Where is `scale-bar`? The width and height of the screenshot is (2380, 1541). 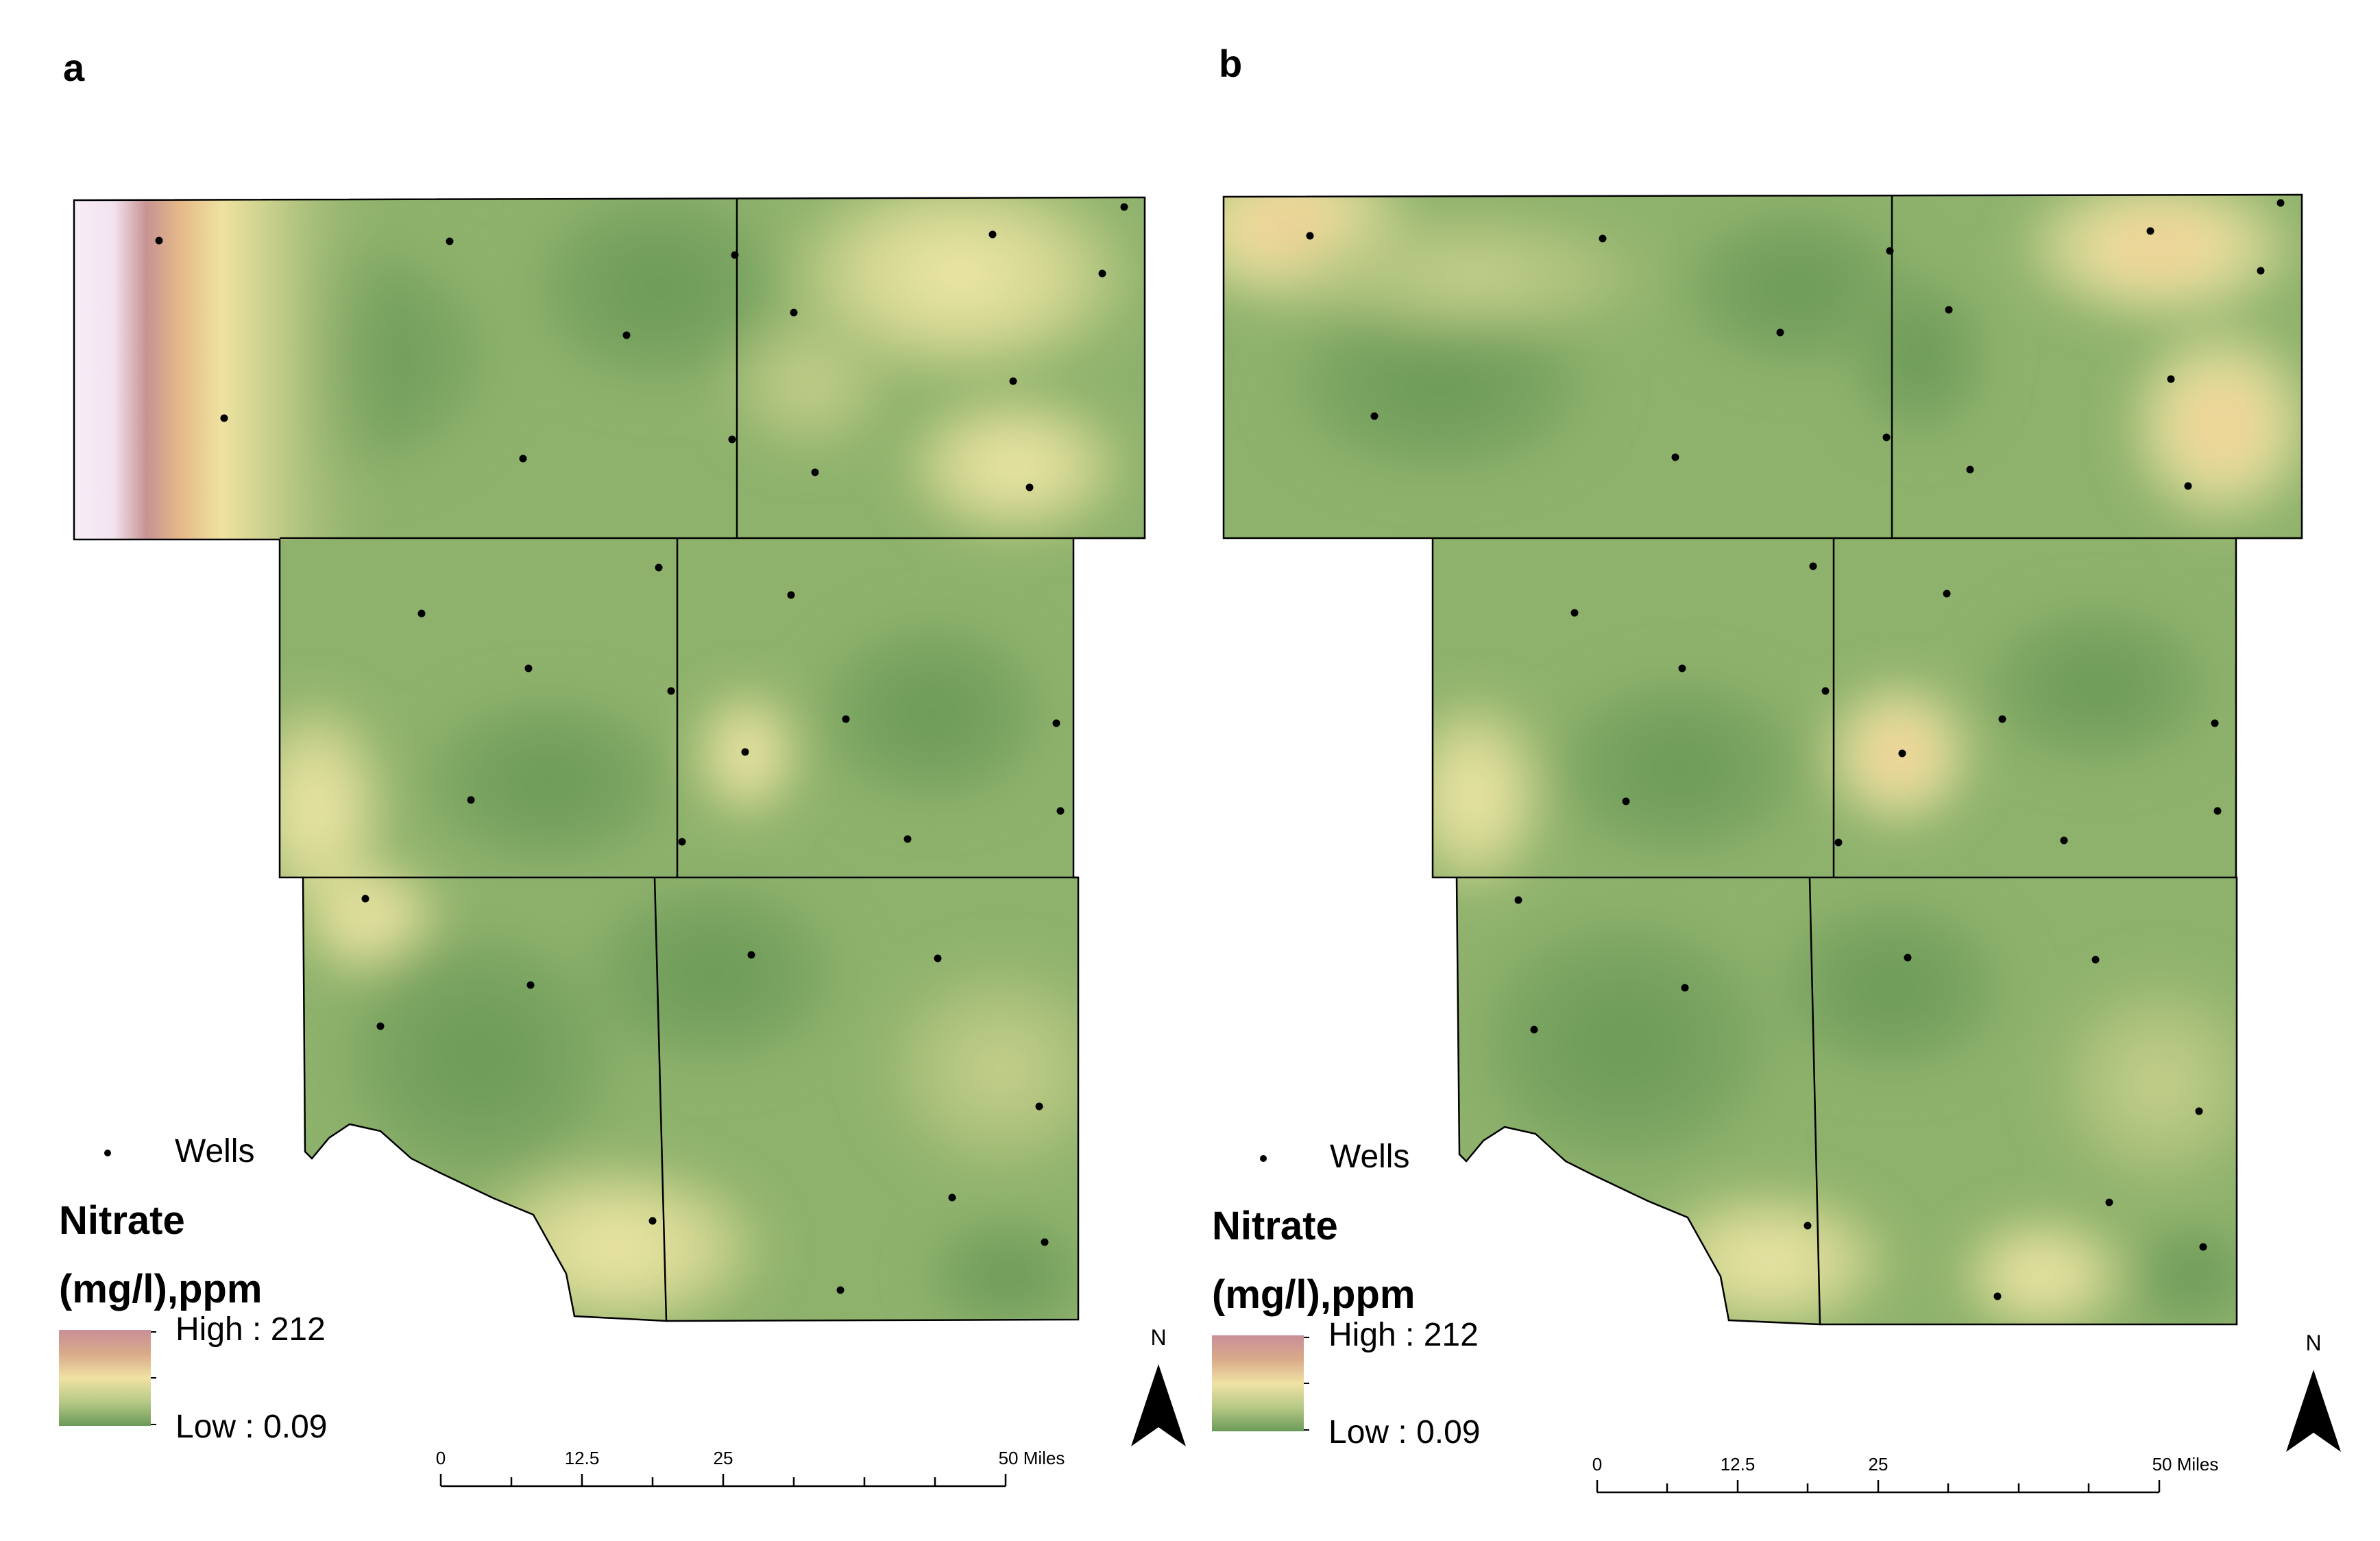 scale-bar is located at coordinates (723, 1481).